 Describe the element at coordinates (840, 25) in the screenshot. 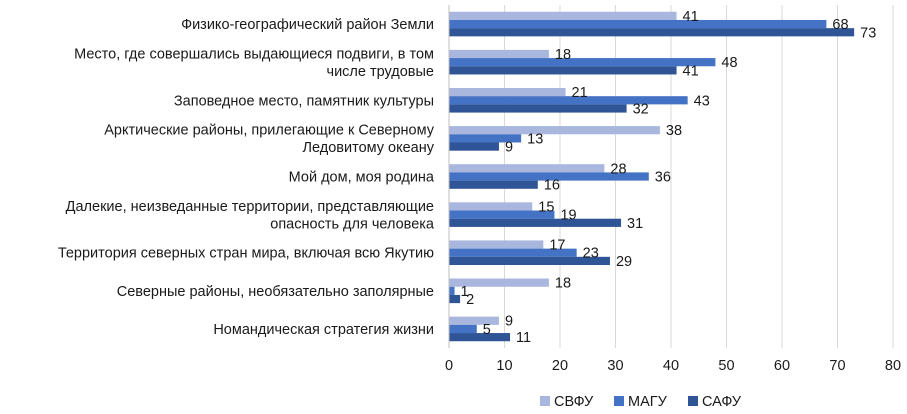

I see `value-label: 68` at that location.